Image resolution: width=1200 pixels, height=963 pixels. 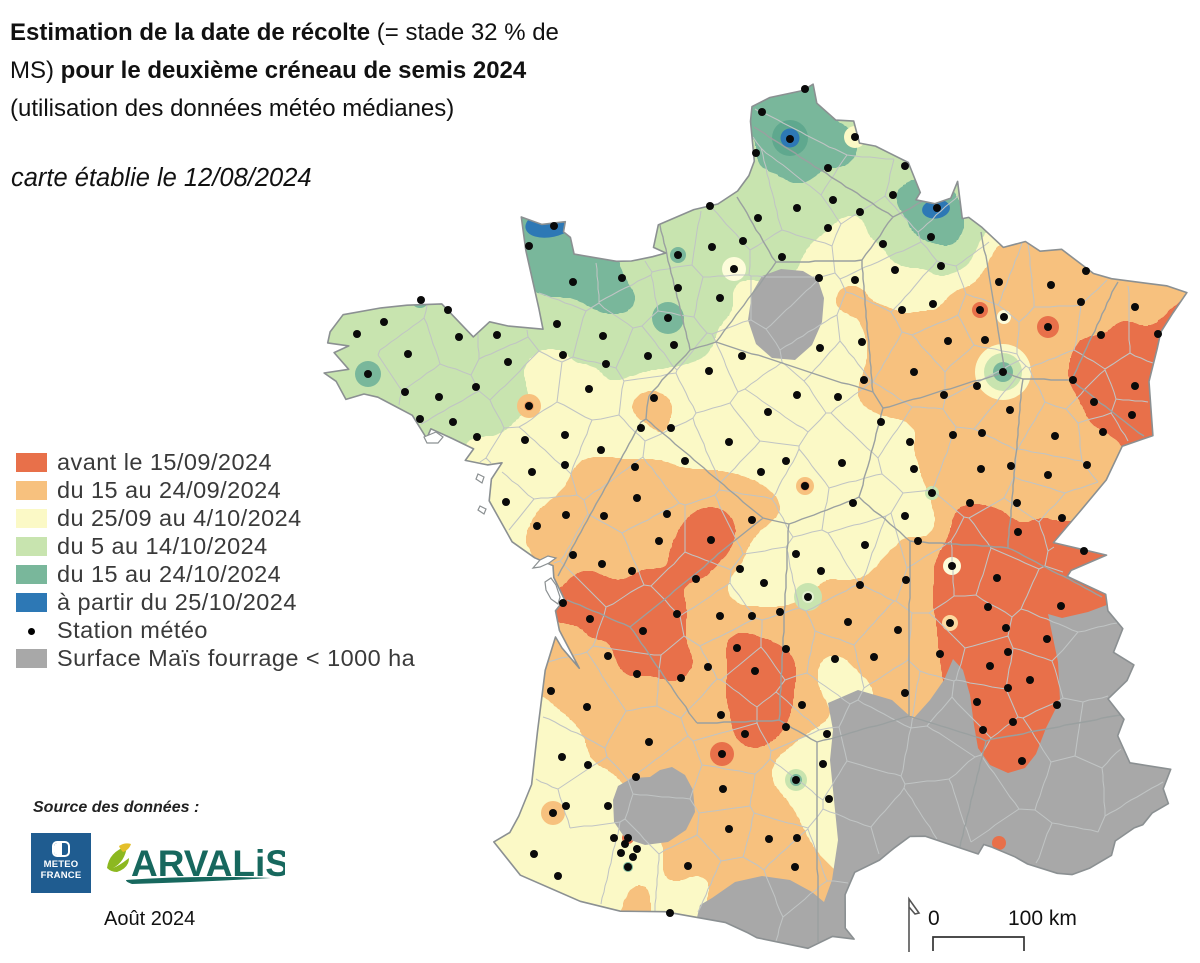 I want to click on svg-text: 100 km, so click(x=1042, y=918).